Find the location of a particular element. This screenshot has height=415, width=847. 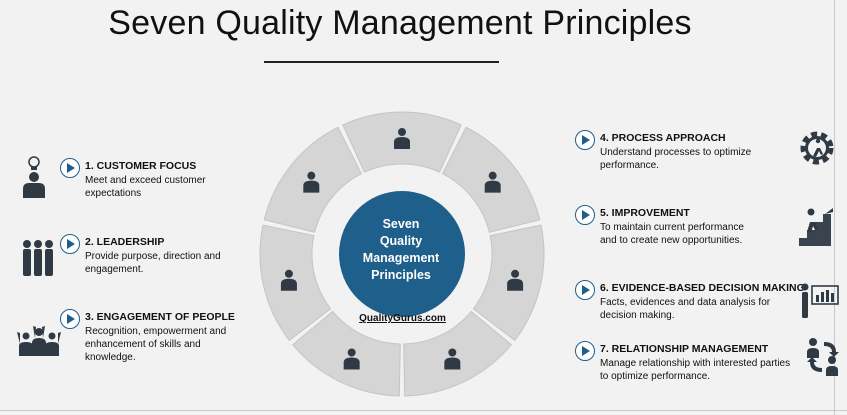

page-title: Seven Quality Management Principles is located at coordinates (400, 23).